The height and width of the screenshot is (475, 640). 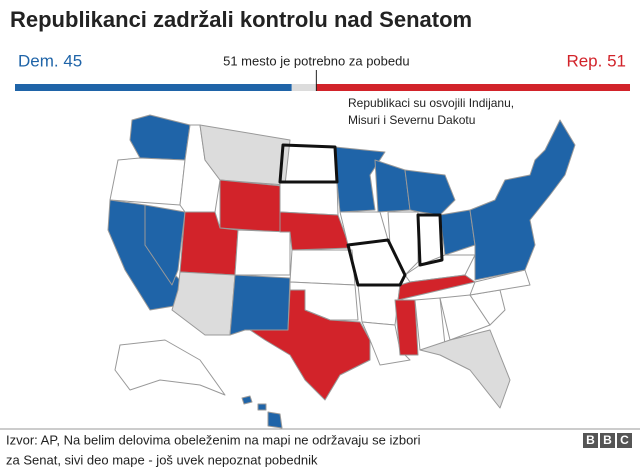 What do you see at coordinates (50, 60) in the screenshot?
I see `dem-label: Dem. 45` at bounding box center [50, 60].